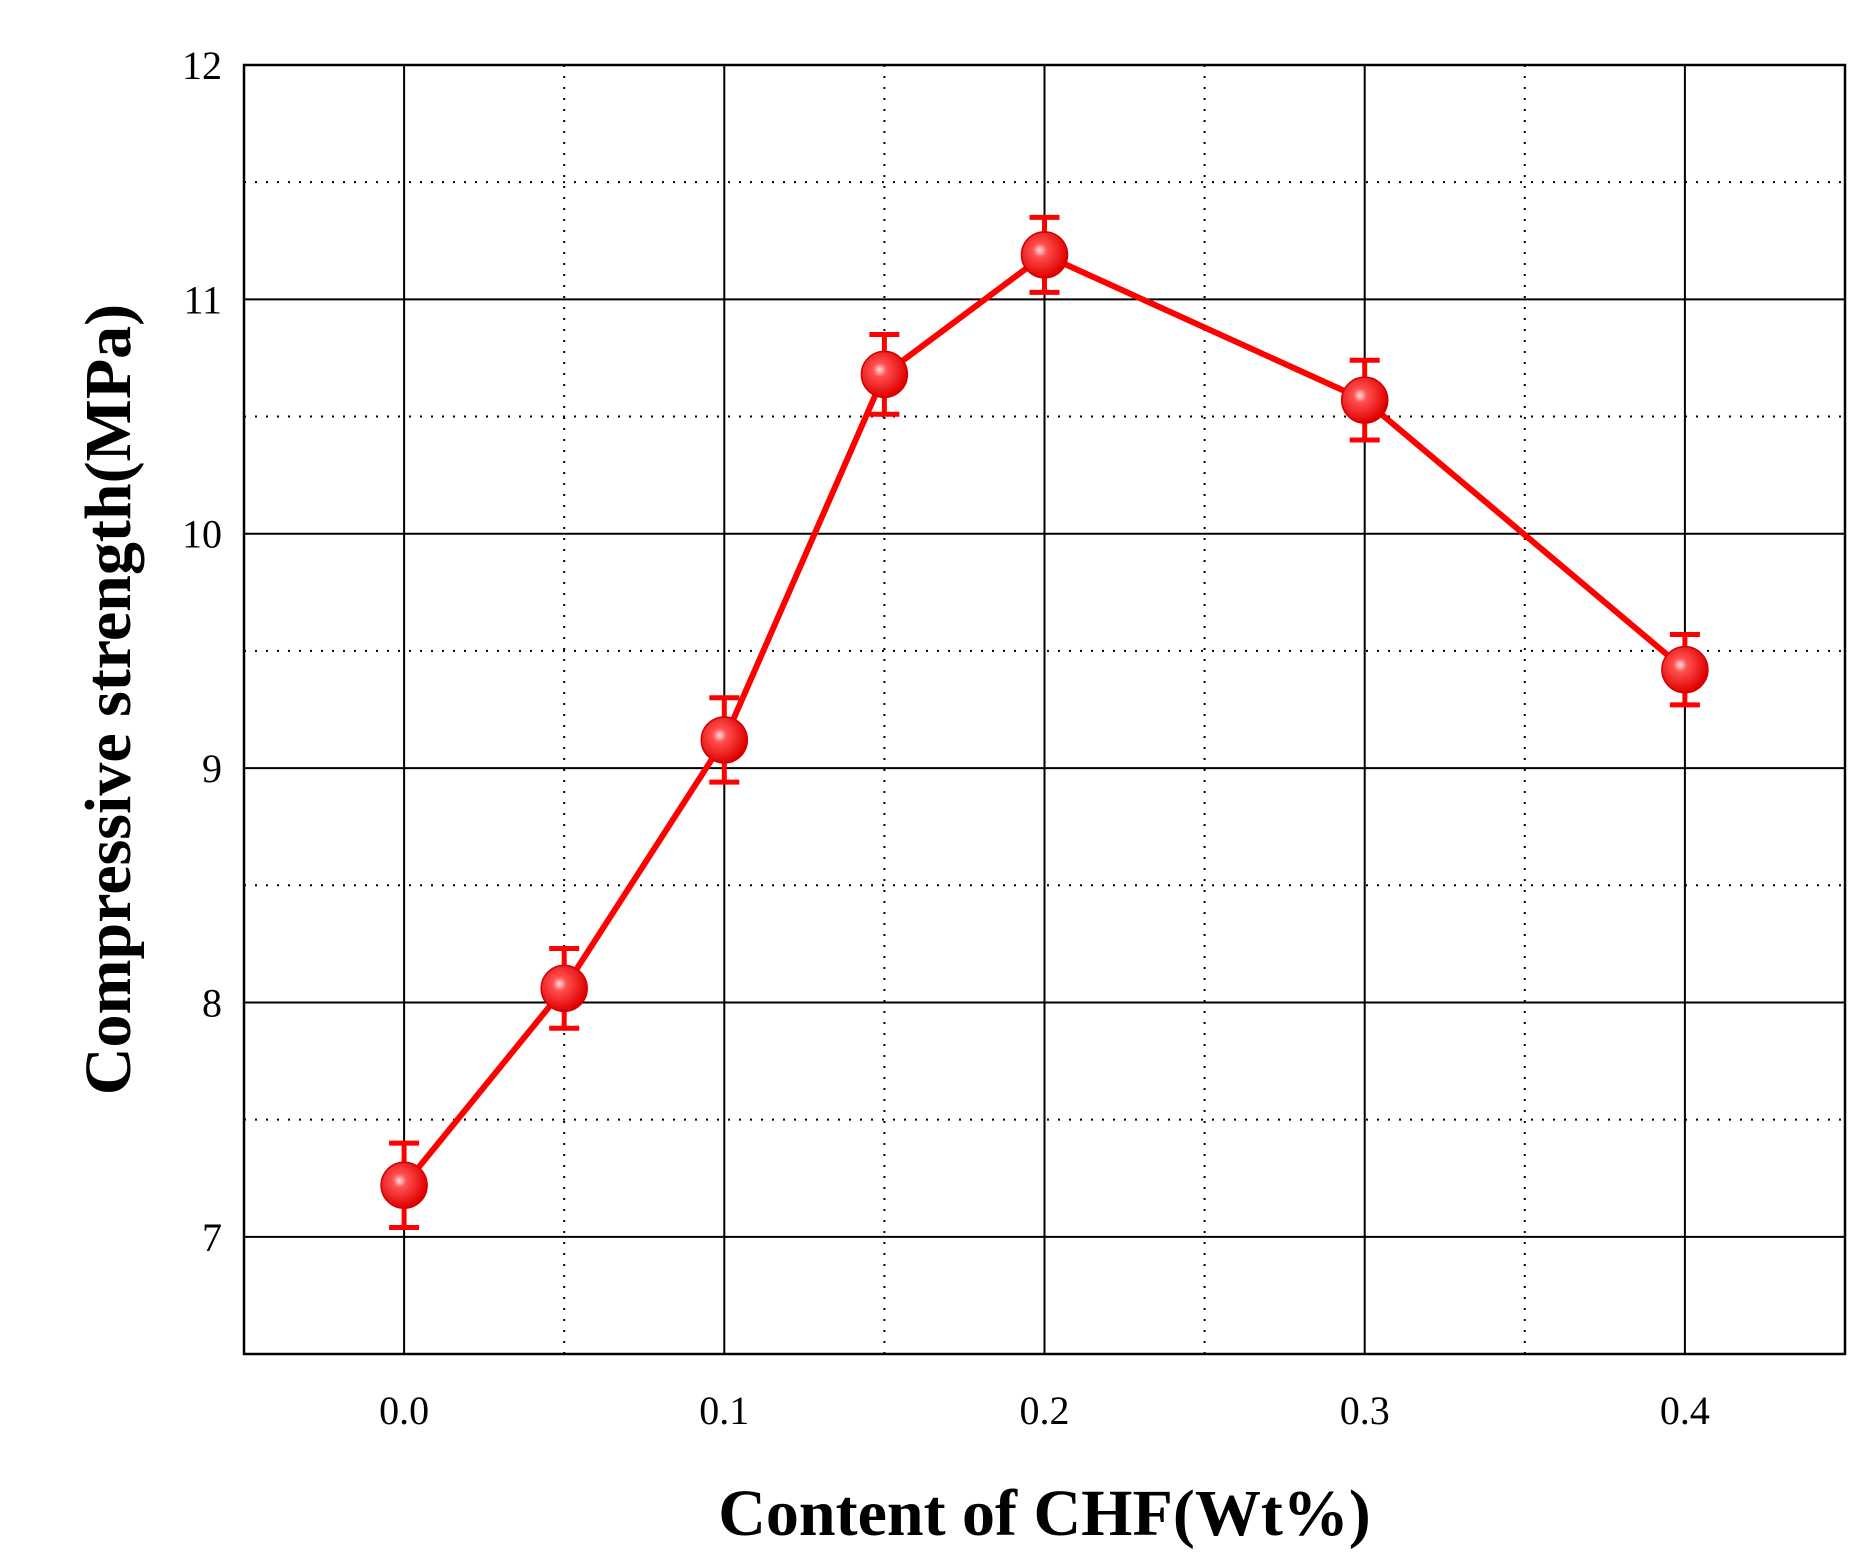 This screenshot has width=1862, height=1558. I want to click on x-tick-label: 0.0, so click(404, 1410).